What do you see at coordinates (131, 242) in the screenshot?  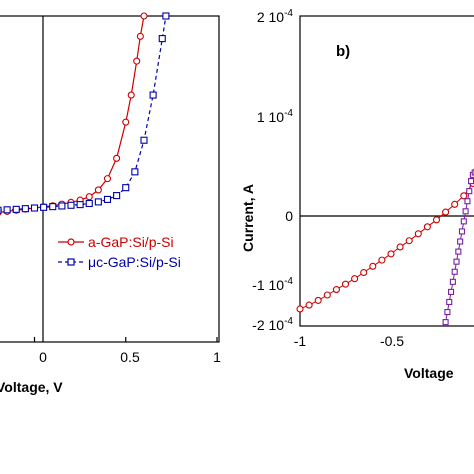 I see `legend-label-a-gap: a-GaP:Si/p-Si` at bounding box center [131, 242].